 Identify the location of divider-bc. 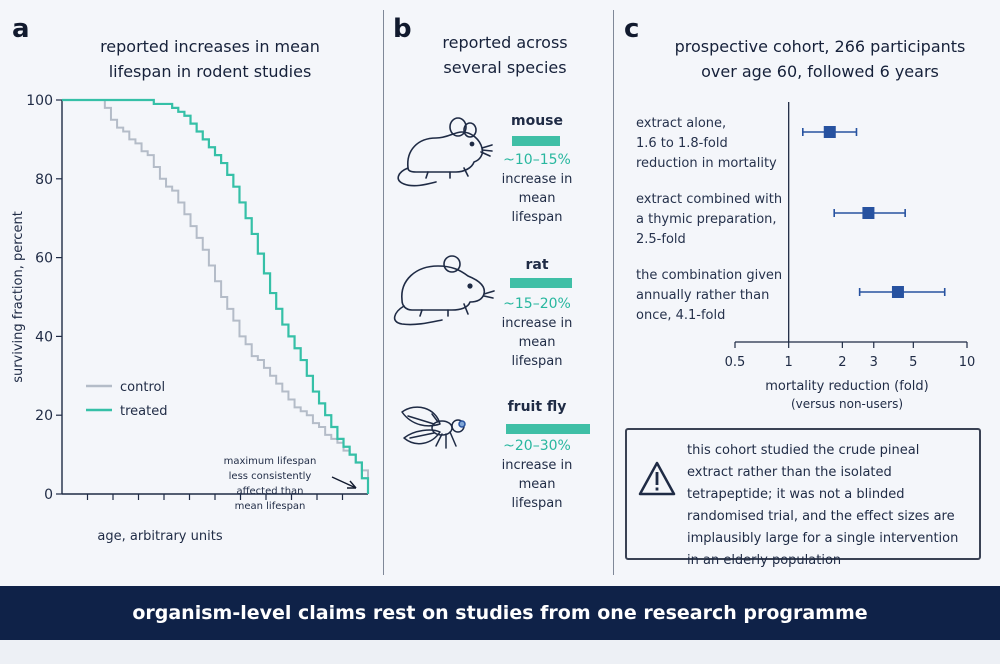
(613, 292).